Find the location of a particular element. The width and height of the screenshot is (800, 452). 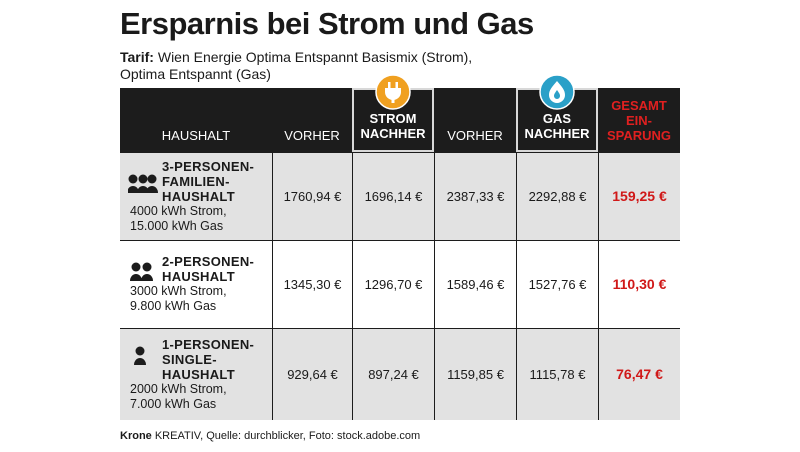

household-title: 1-PERSONEN- is located at coordinates (208, 344).